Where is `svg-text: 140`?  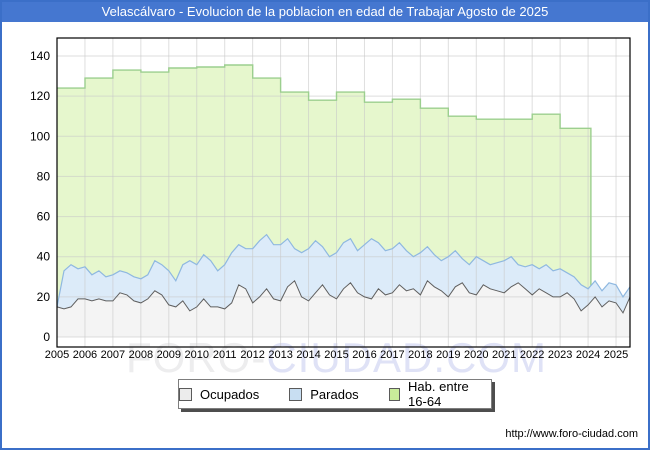 svg-text: 140 is located at coordinates (40, 56).